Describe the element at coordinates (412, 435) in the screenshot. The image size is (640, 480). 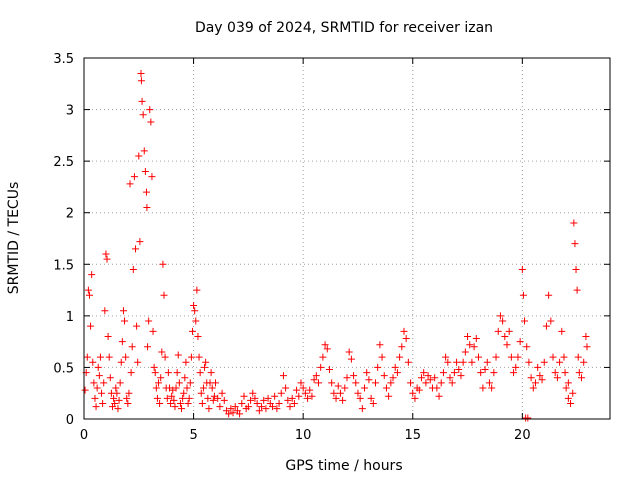
I see `x-tick-label: 15` at that location.